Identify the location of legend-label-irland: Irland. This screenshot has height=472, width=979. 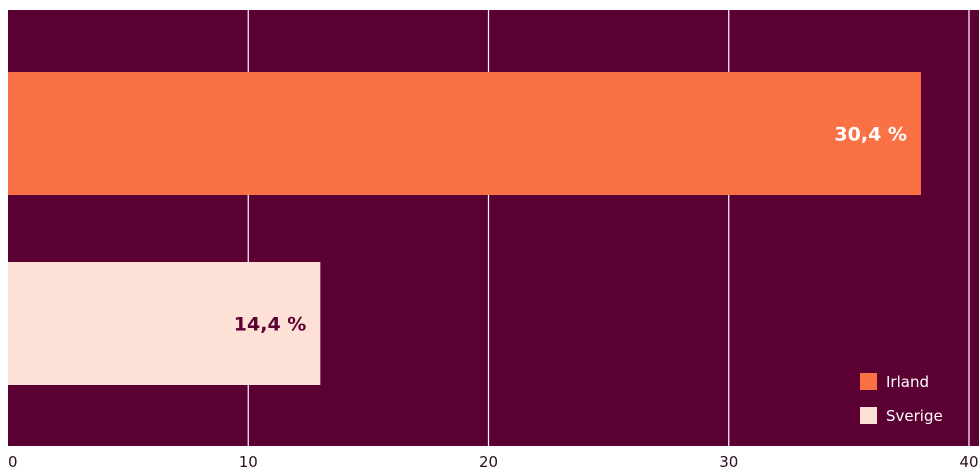
(907, 382).